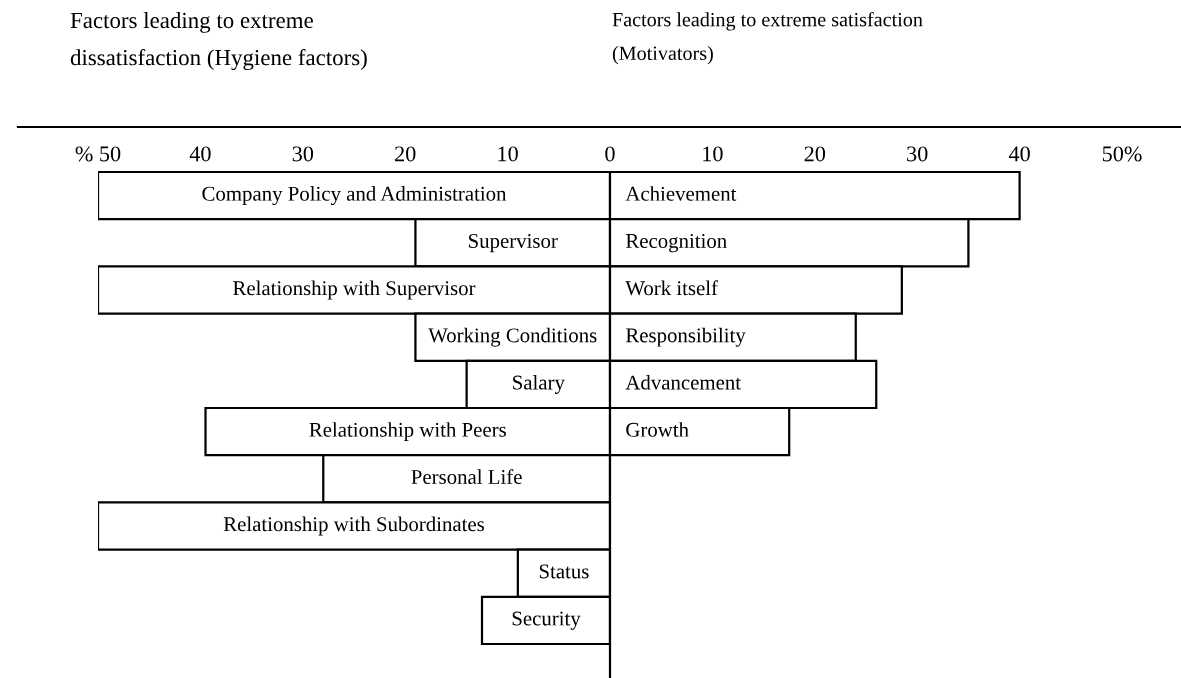 This screenshot has height=678, width=1181. What do you see at coordinates (546, 620) in the screenshot?
I see `y-tick-label: Security` at bounding box center [546, 620].